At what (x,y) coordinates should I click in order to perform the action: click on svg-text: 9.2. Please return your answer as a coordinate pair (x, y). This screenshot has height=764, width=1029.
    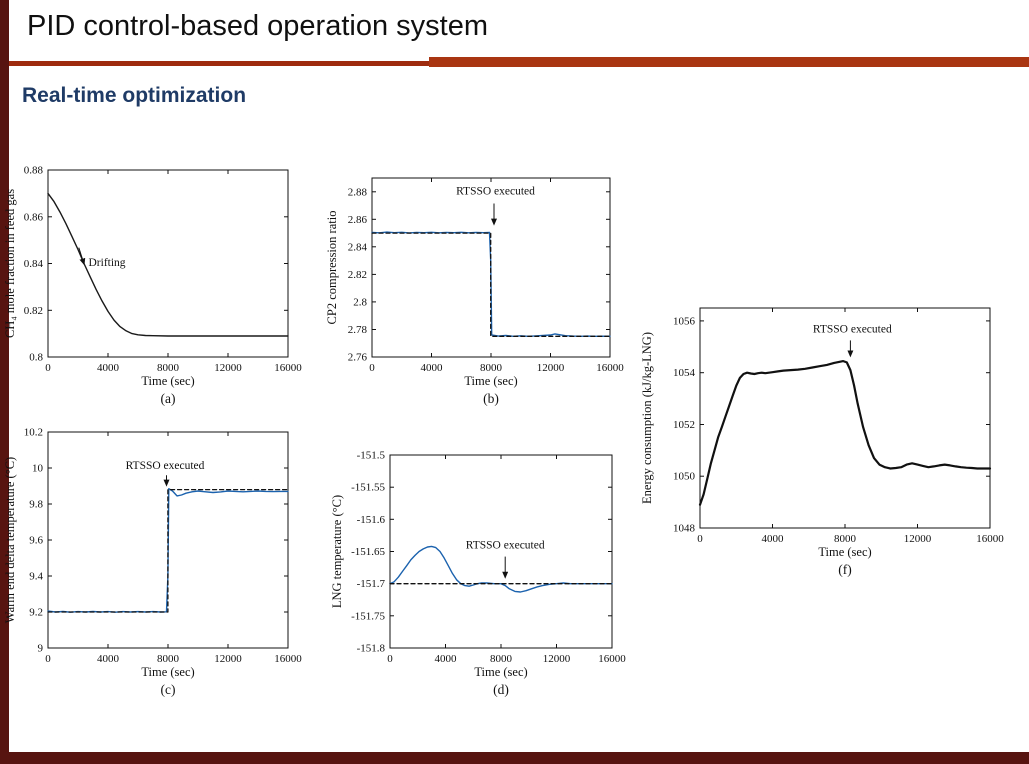
    Looking at the image, I should click on (36, 613).